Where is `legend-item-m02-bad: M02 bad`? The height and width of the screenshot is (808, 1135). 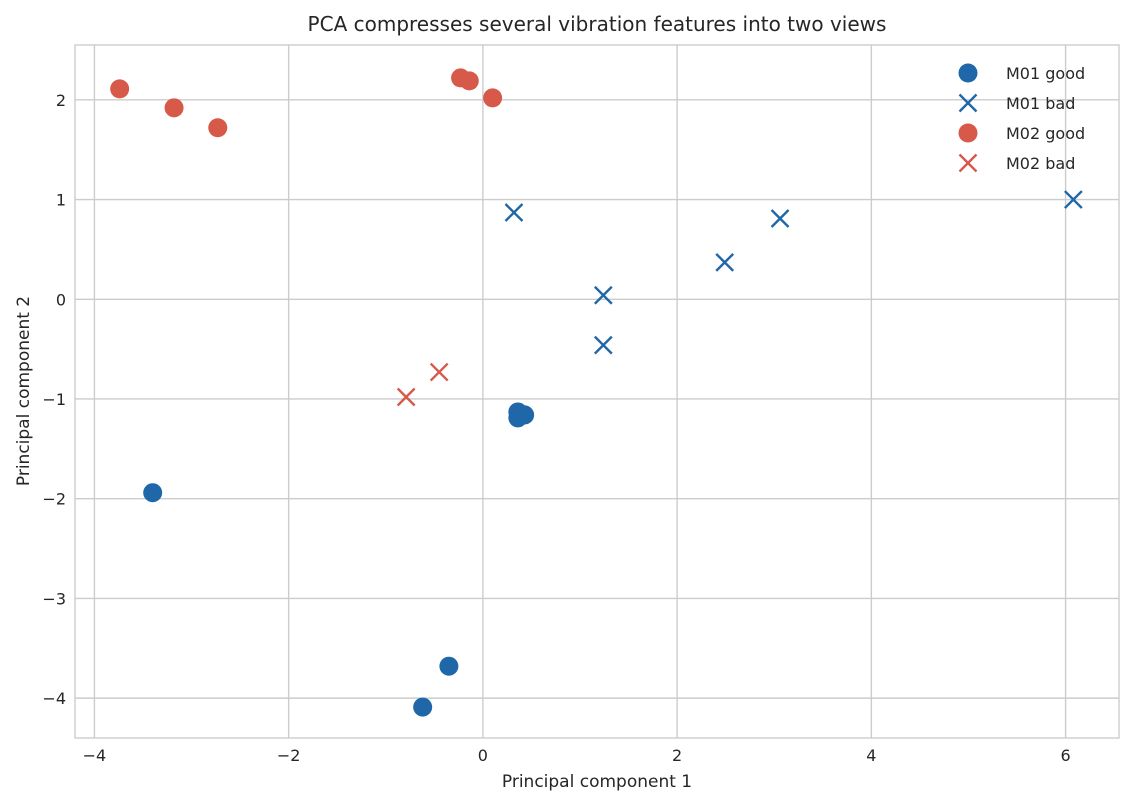
legend-item-m02-bad: M02 bad is located at coordinates (1016, 163).